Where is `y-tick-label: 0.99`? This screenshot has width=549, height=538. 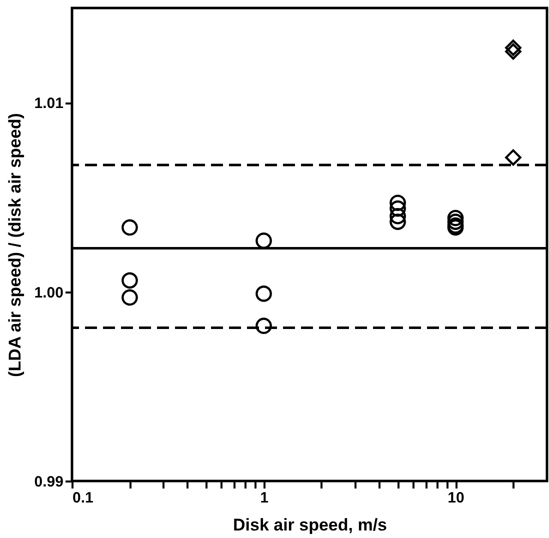
y-tick-label: 0.99 is located at coordinates (49, 482).